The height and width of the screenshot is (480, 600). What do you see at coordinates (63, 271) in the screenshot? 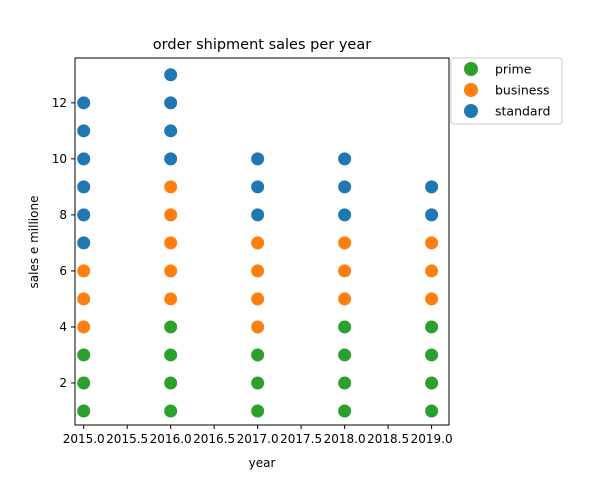
I see `y-tick-label: 6` at bounding box center [63, 271].